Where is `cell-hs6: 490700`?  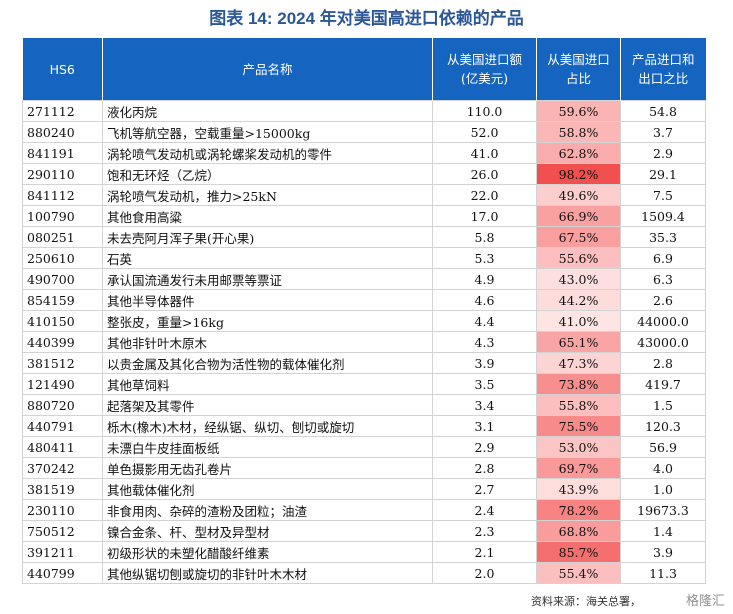 cell-hs6: 490700 is located at coordinates (62, 279).